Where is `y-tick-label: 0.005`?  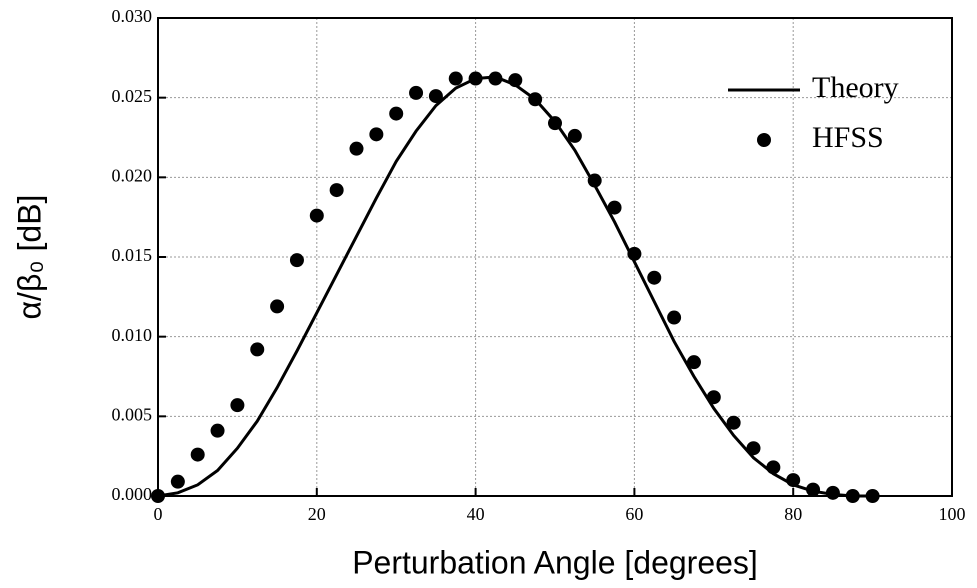
y-tick-label: 0.005 is located at coordinates (132, 414).